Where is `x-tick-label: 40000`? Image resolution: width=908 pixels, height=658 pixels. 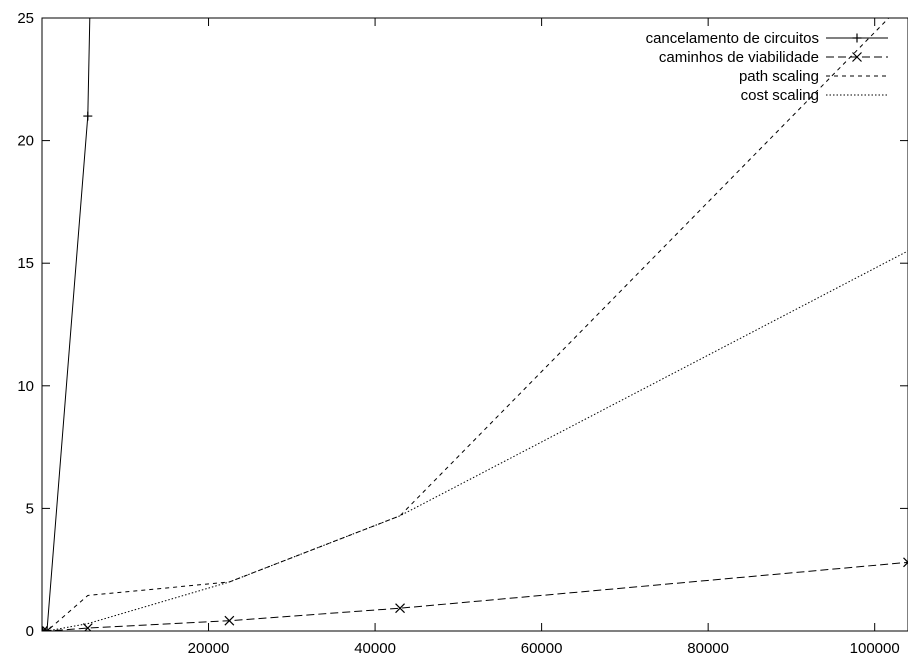
x-tick-label: 40000 is located at coordinates (375, 648).